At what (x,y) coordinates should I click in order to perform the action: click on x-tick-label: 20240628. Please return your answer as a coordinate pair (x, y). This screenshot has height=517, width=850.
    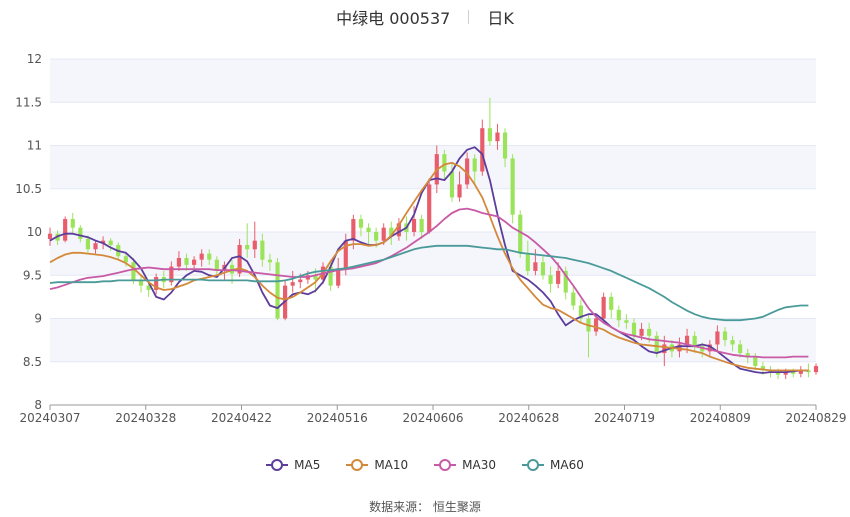
    Looking at the image, I should click on (528, 418).